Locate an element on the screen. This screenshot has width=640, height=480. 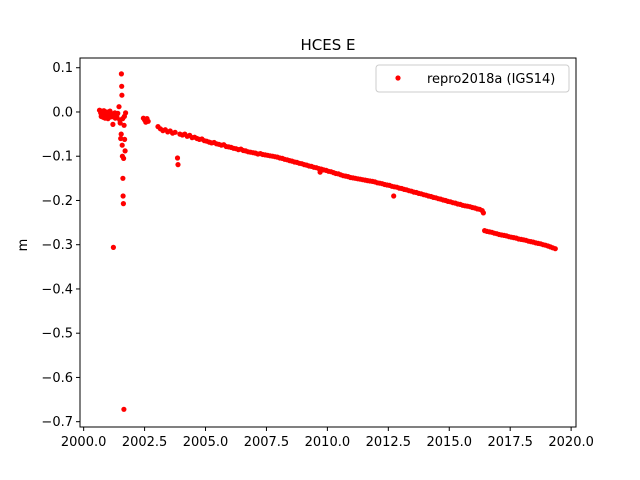
x-tick-label: 2010.0 is located at coordinates (328, 442).